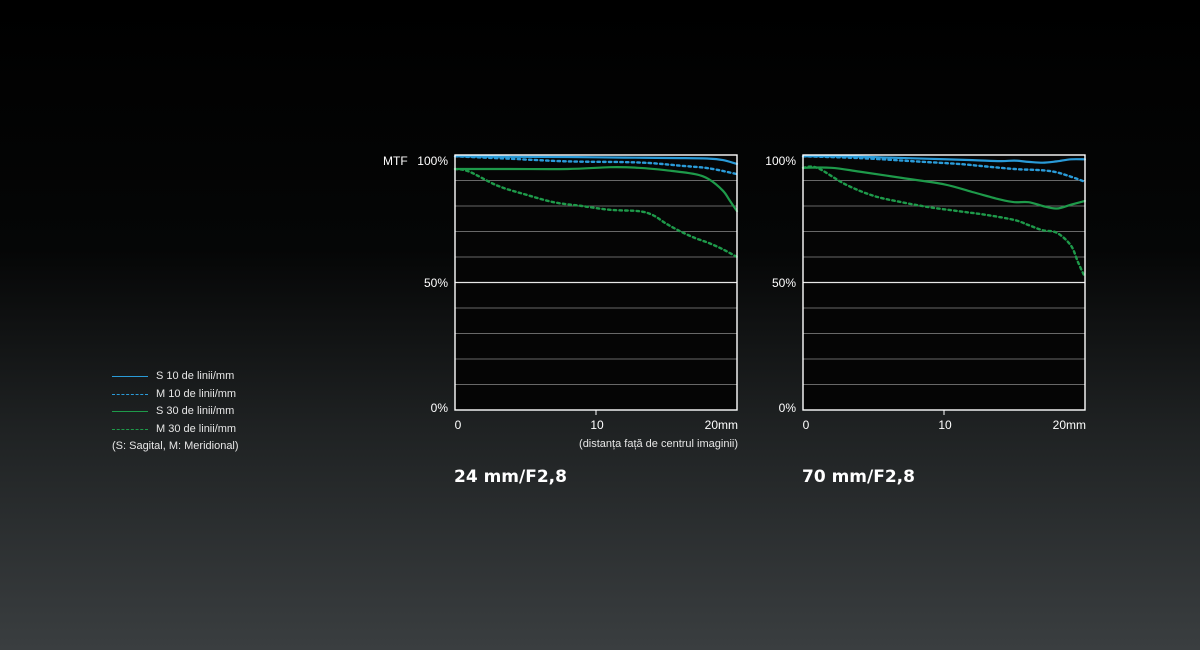 The width and height of the screenshot is (1200, 650). Describe the element at coordinates (510, 477) in the screenshot. I see `chart-caption: 24 mm/F2,8` at that location.